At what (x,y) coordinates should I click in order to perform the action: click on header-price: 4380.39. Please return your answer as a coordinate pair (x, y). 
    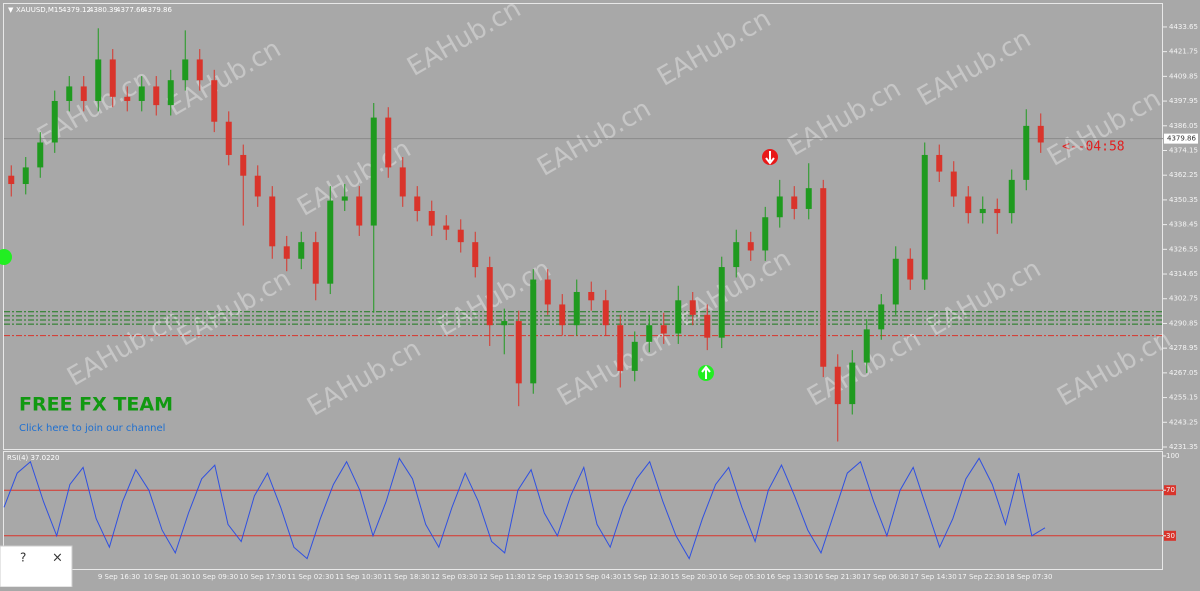
    Looking at the image, I should click on (103, 10).